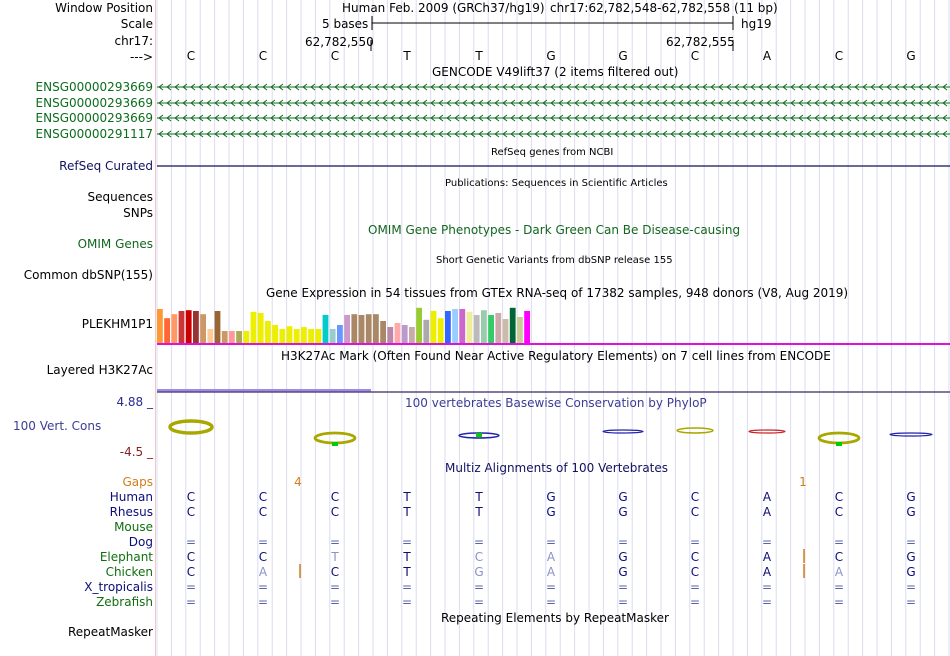 This screenshot has width=950, height=656. I want to click on coord-right: 62,782,555, so click(700, 42).